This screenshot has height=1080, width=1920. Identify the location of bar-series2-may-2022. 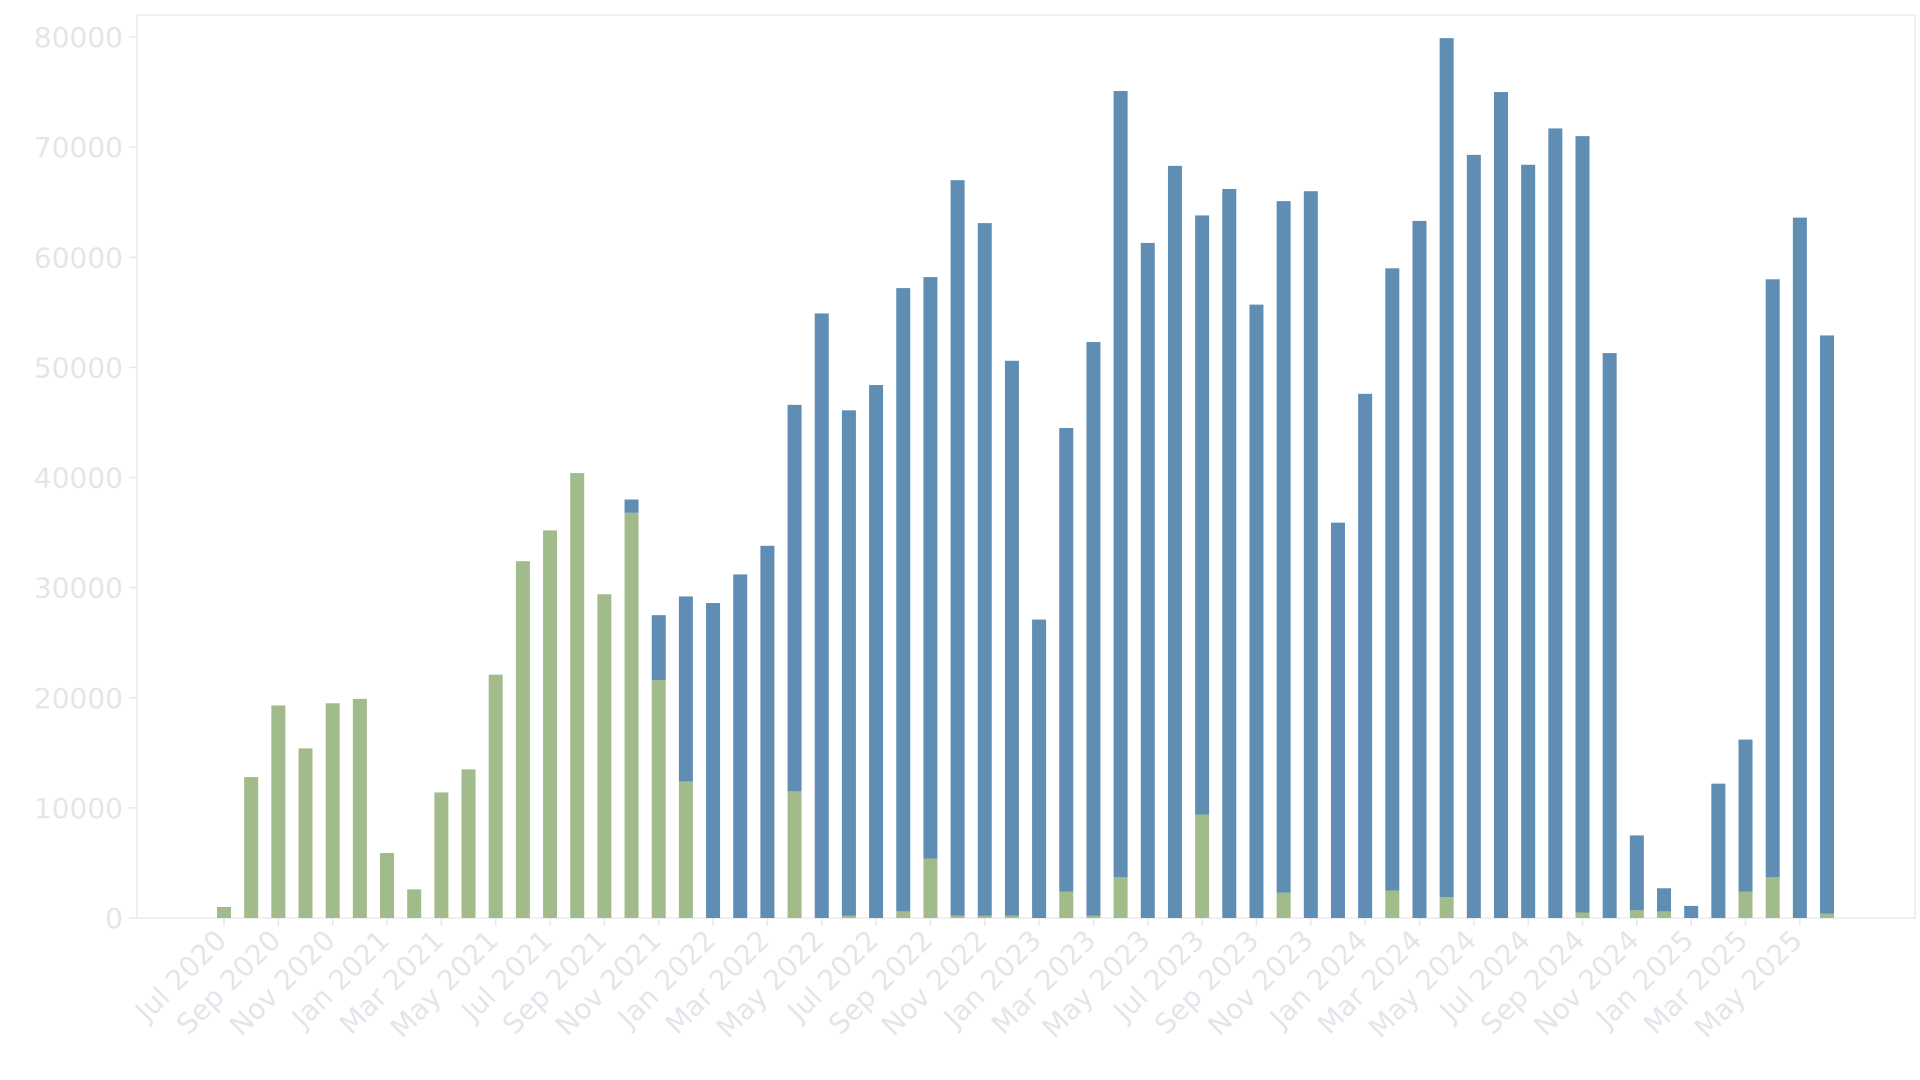
(821, 615).